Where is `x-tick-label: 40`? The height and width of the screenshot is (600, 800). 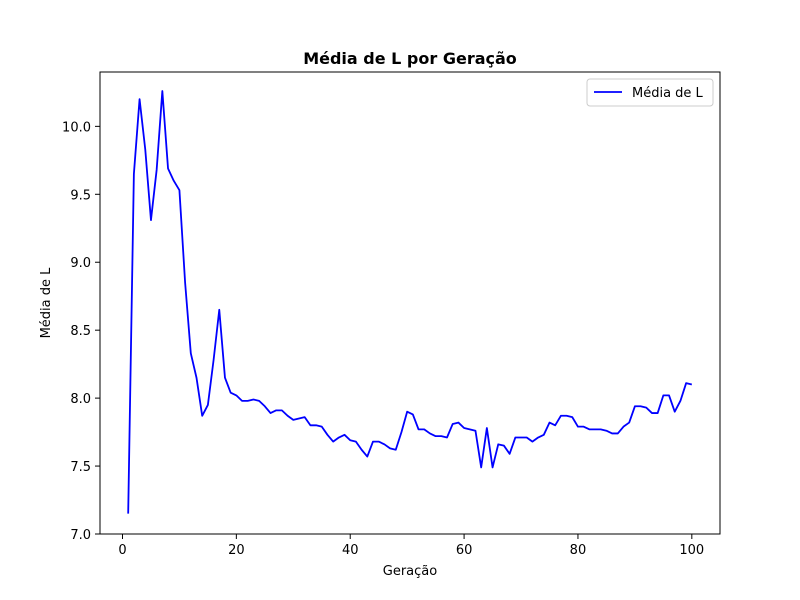
x-tick-label: 40 is located at coordinates (350, 550).